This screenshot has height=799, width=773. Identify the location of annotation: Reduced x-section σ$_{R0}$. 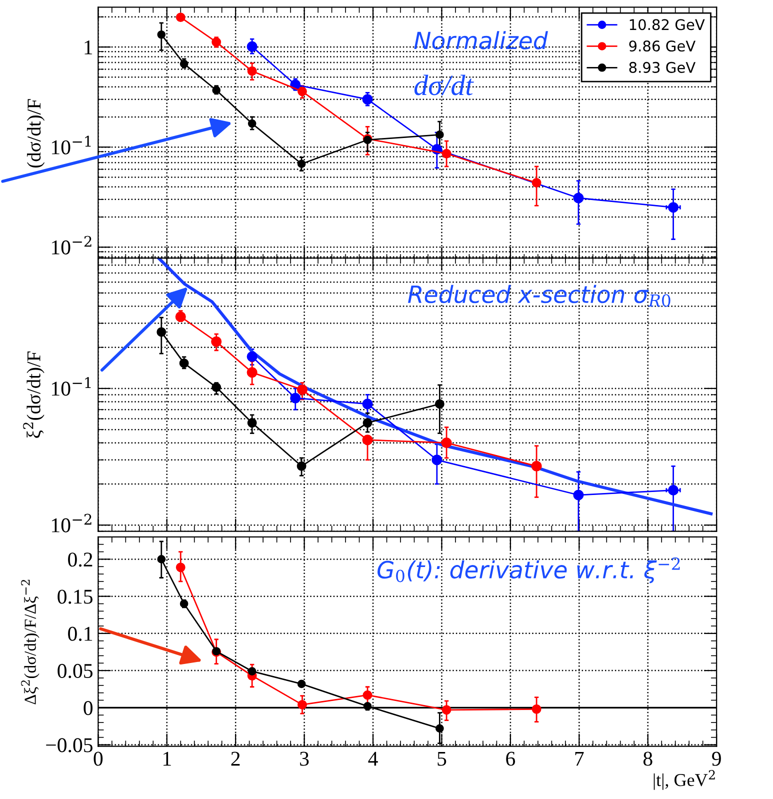
(539, 295).